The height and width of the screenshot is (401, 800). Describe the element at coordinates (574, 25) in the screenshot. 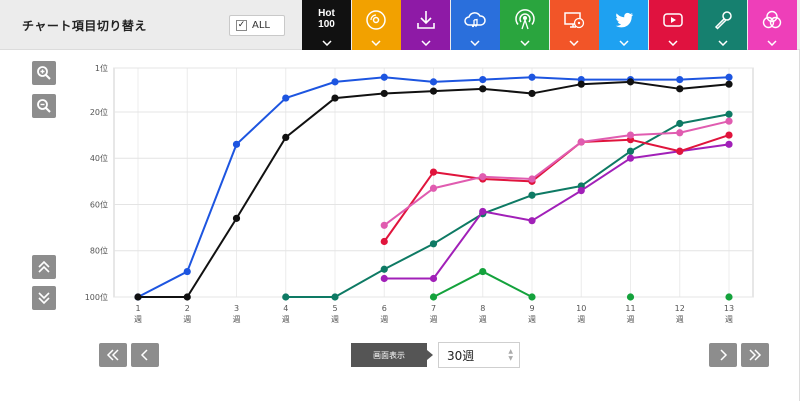

I see `tile-video` at that location.